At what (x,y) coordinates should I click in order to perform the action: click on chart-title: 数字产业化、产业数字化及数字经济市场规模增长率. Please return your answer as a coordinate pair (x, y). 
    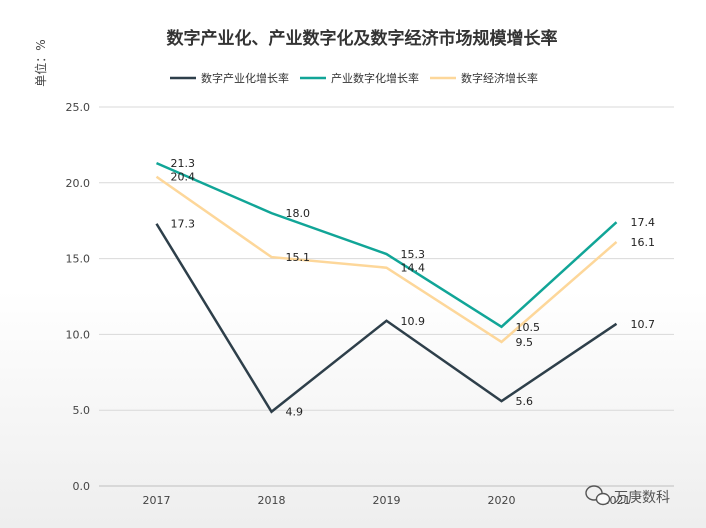
    Looking at the image, I should click on (362, 38).